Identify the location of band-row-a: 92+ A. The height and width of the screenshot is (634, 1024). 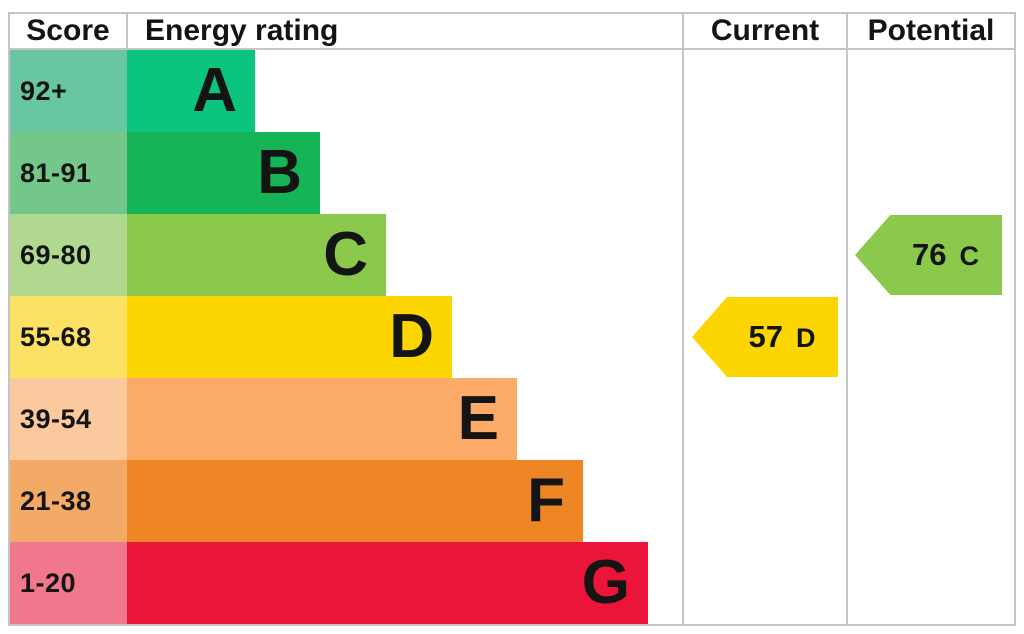
(132, 91).